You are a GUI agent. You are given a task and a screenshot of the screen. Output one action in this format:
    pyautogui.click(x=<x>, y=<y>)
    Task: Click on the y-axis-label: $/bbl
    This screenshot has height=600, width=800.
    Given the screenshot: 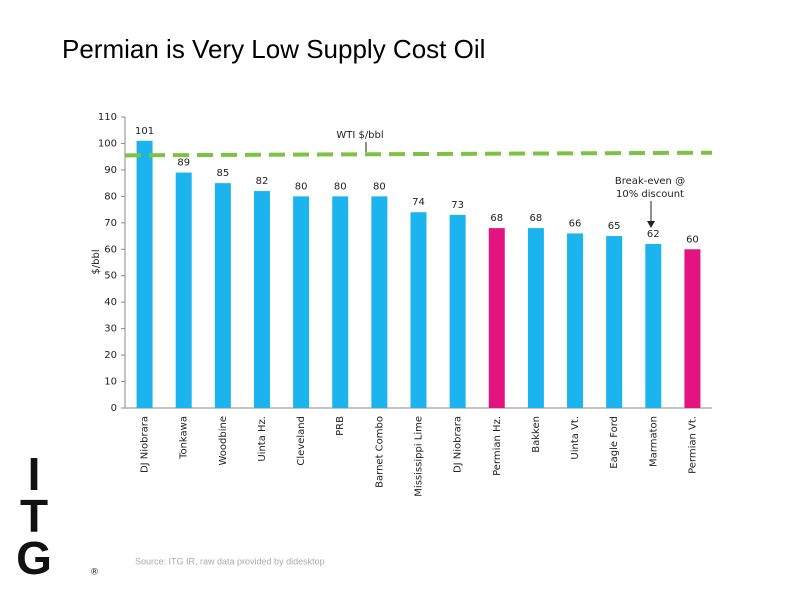 What is the action you would take?
    pyautogui.click(x=96, y=261)
    